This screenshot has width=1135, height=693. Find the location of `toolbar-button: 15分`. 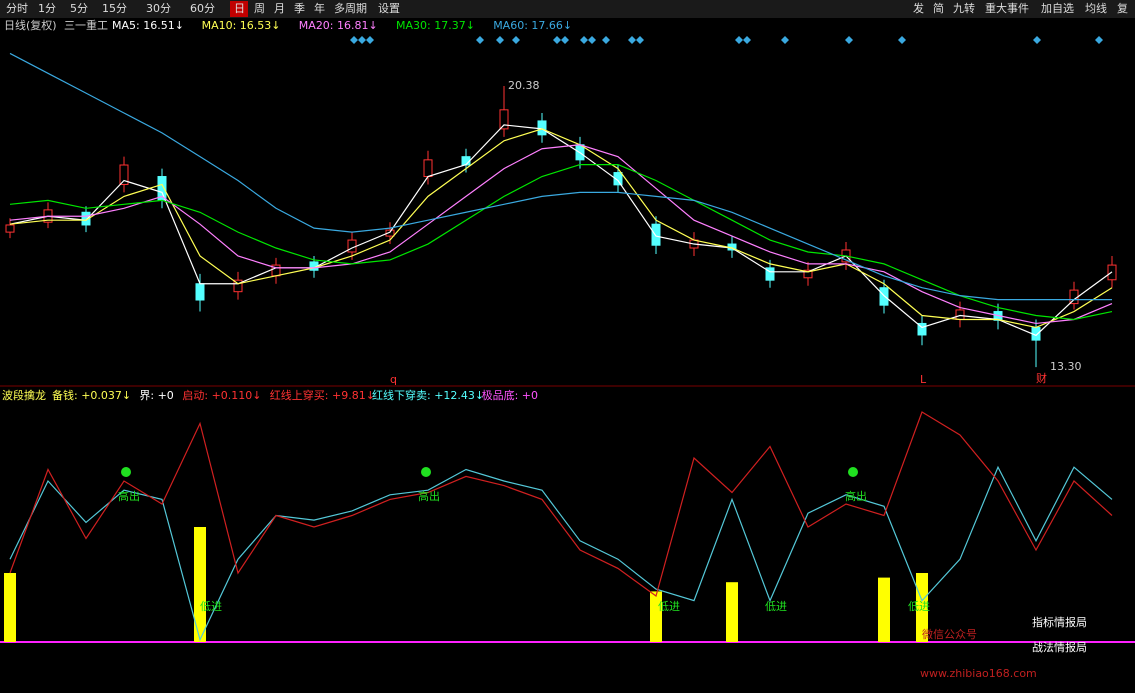

toolbar-button: 15分 is located at coordinates (114, 8).